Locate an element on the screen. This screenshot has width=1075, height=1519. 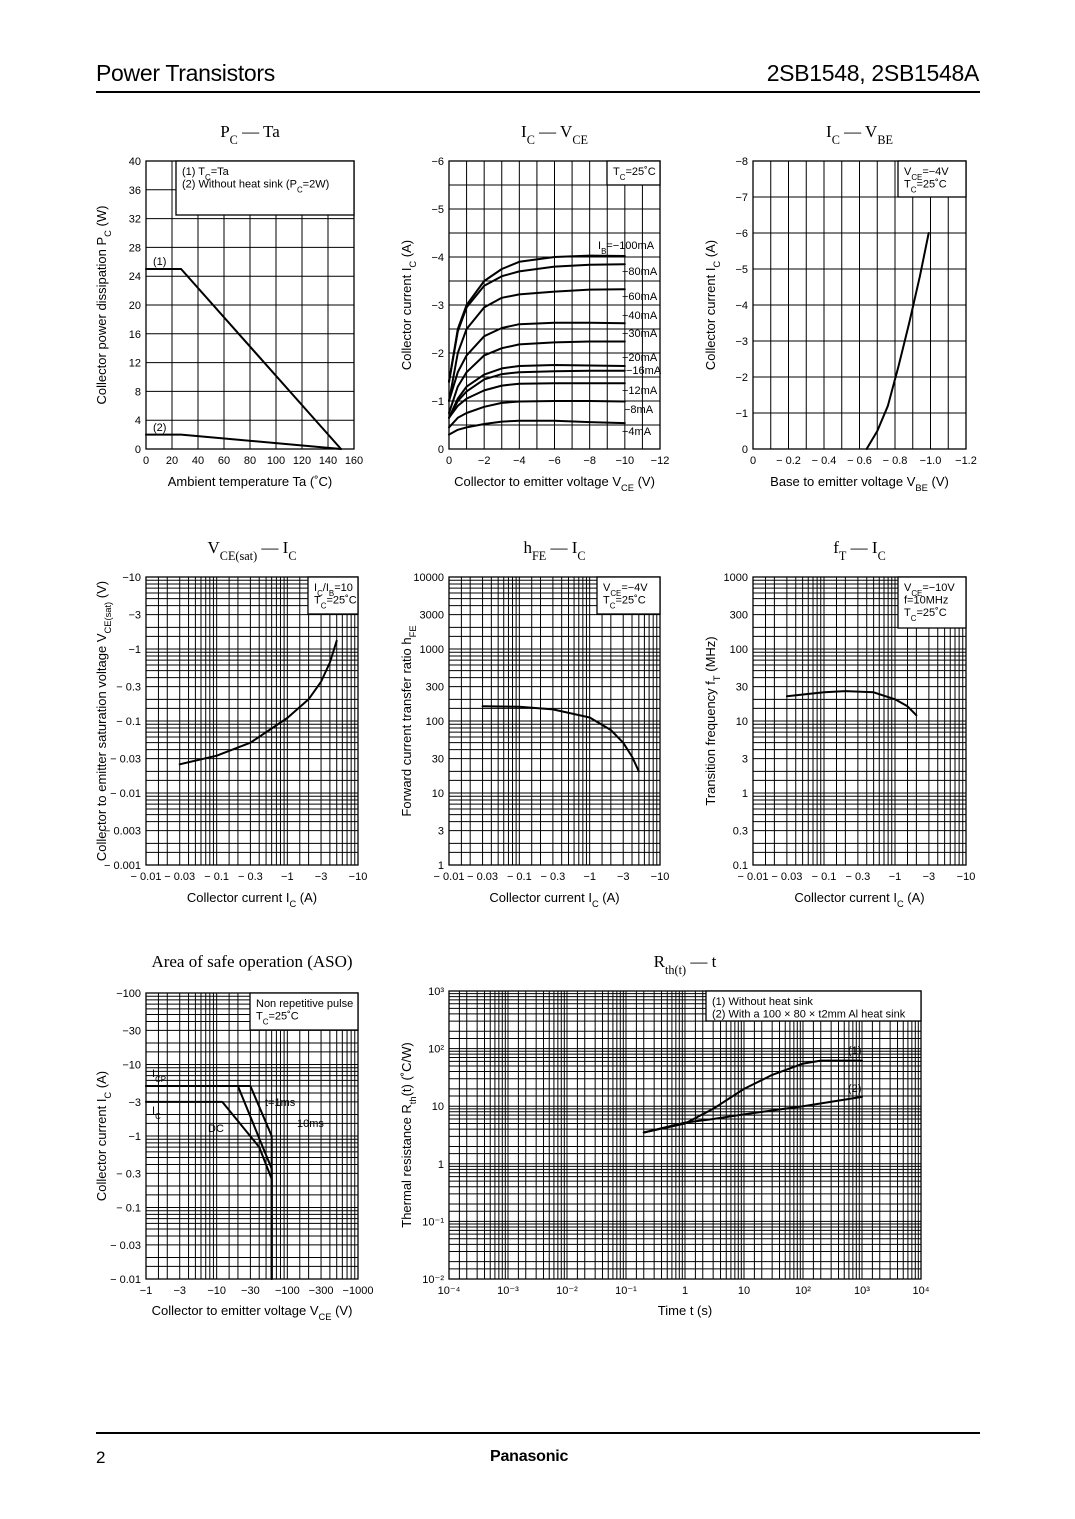
legend-entry-part: (2) Without heat sink (P is located at coordinates (239, 185).